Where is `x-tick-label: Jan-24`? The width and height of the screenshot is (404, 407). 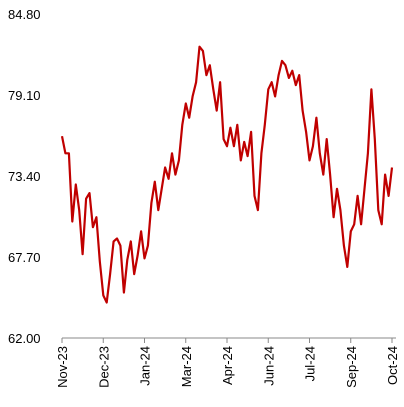 x-tick-label: Jan-24 is located at coordinates (145, 366).